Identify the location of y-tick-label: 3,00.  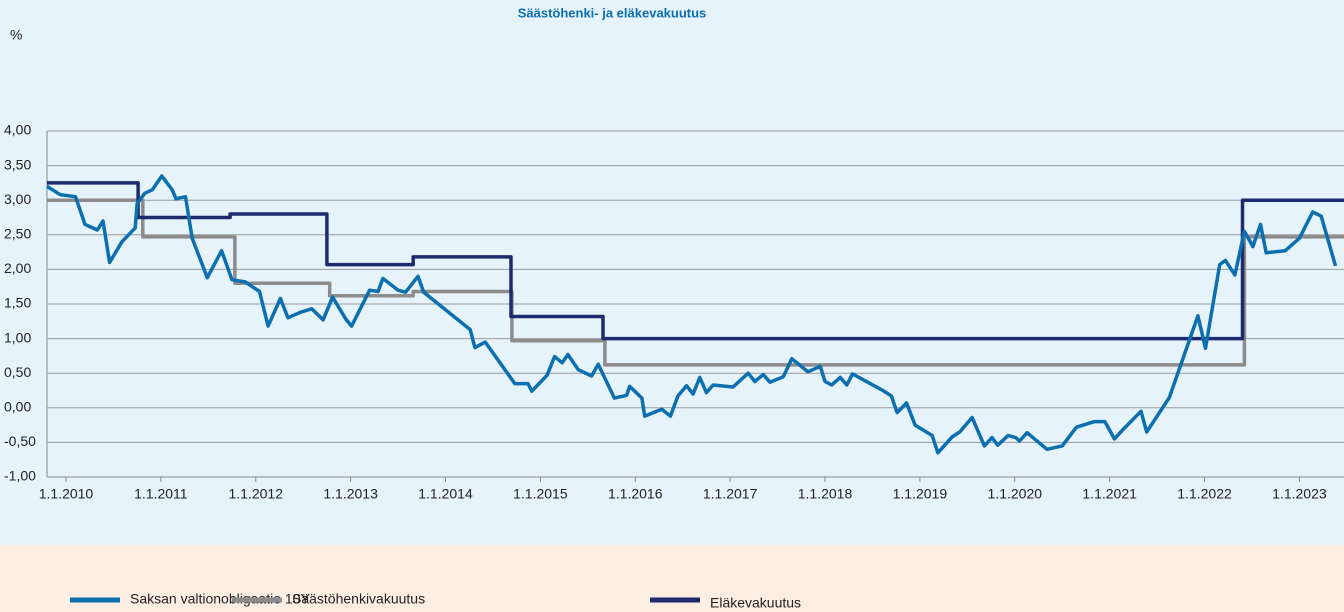
(17, 199).